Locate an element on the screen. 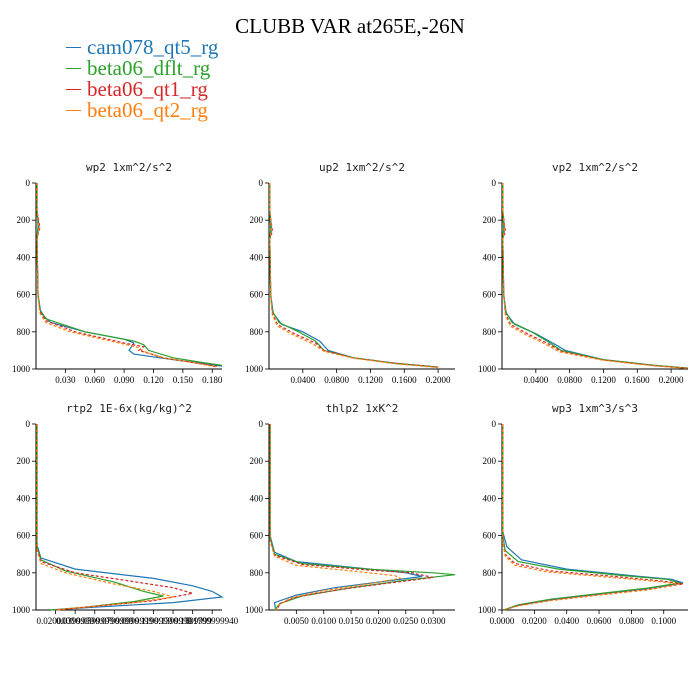 The image size is (700, 700). legend-label: beta06_dflt_rg is located at coordinates (149, 68).